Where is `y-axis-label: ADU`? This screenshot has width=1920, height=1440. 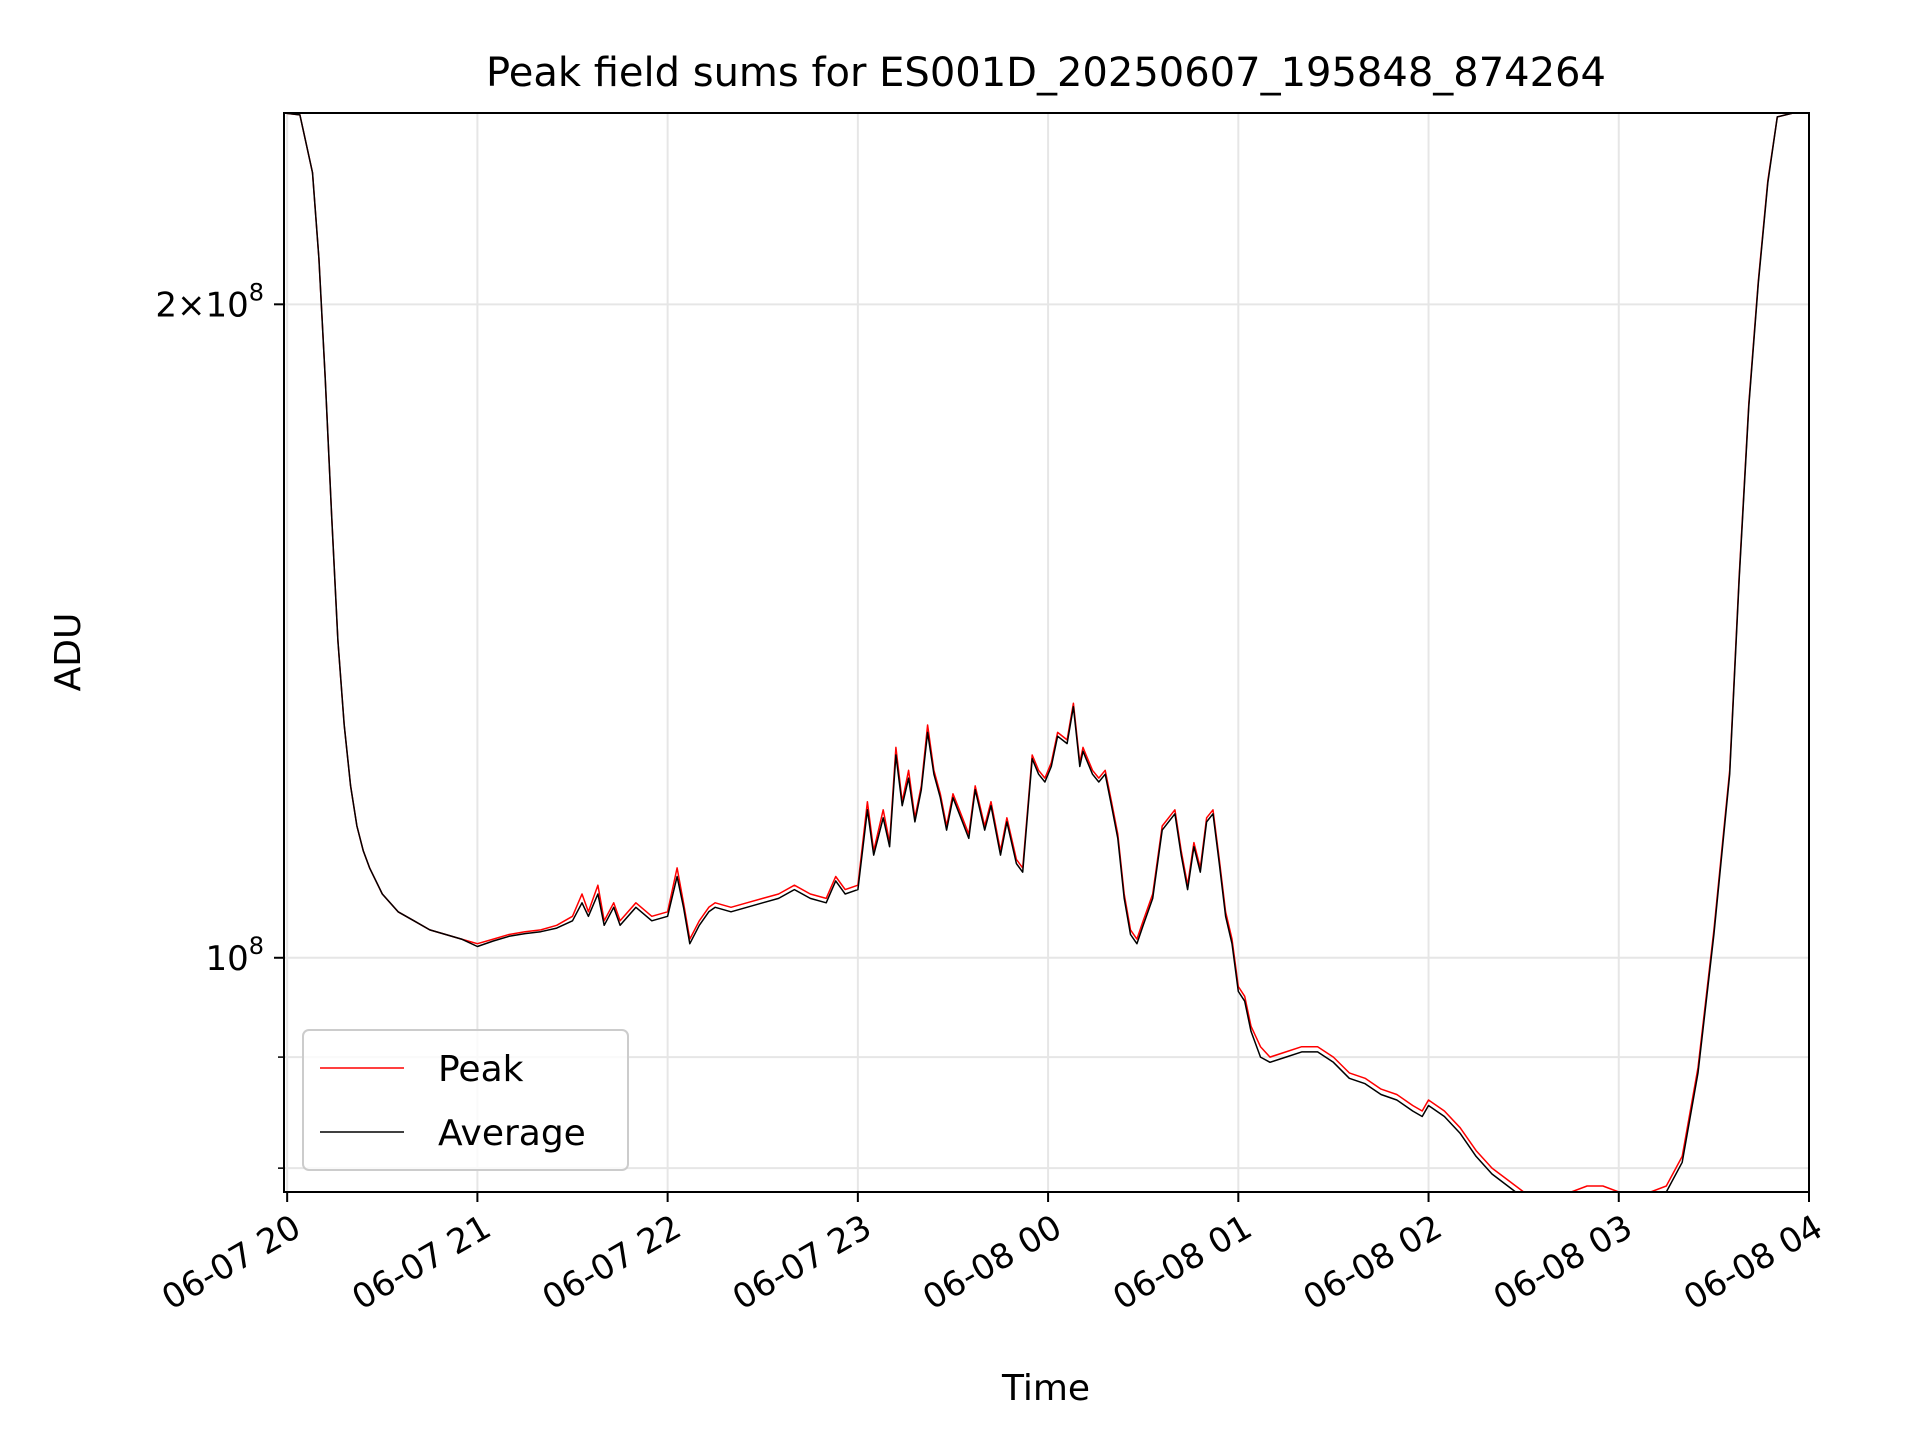
y-axis-label: ADU is located at coordinates (68, 652).